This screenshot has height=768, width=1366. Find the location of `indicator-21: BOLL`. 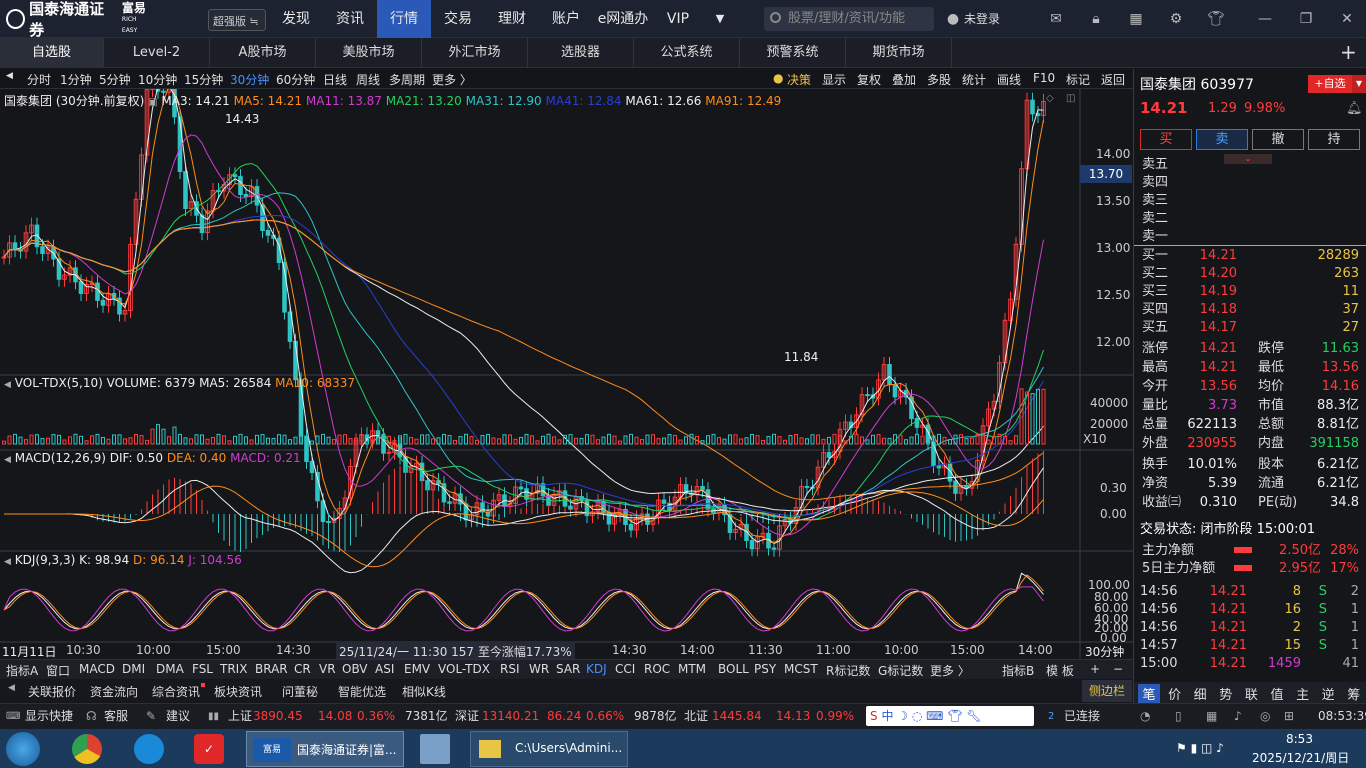

indicator-21: BOLL is located at coordinates (733, 669).